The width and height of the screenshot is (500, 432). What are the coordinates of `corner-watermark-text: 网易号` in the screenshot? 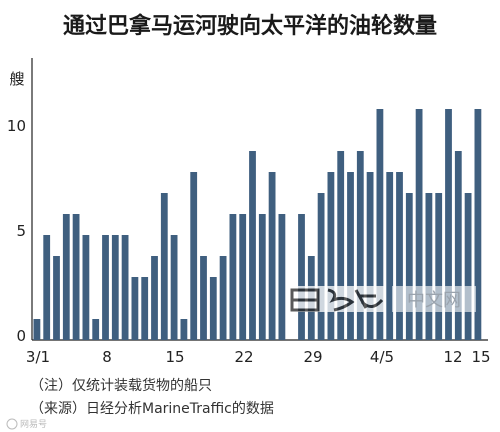 It's located at (33, 424).